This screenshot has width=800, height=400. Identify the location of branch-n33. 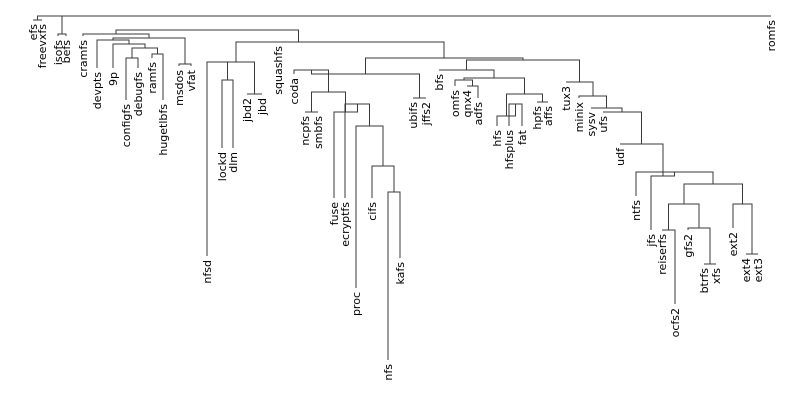
(473, 91).